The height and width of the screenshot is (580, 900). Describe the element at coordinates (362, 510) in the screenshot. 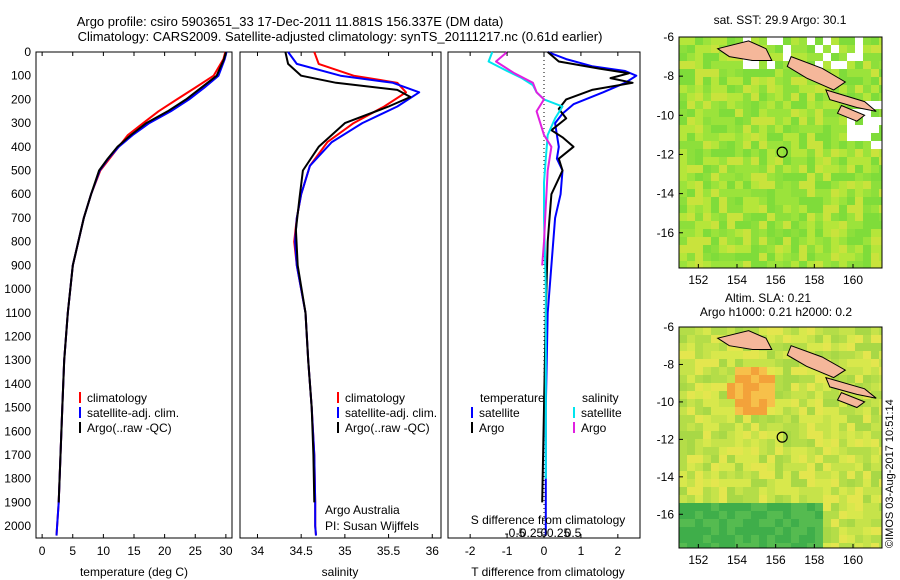

I see `salinity-note-line1: Argo Australia` at that location.